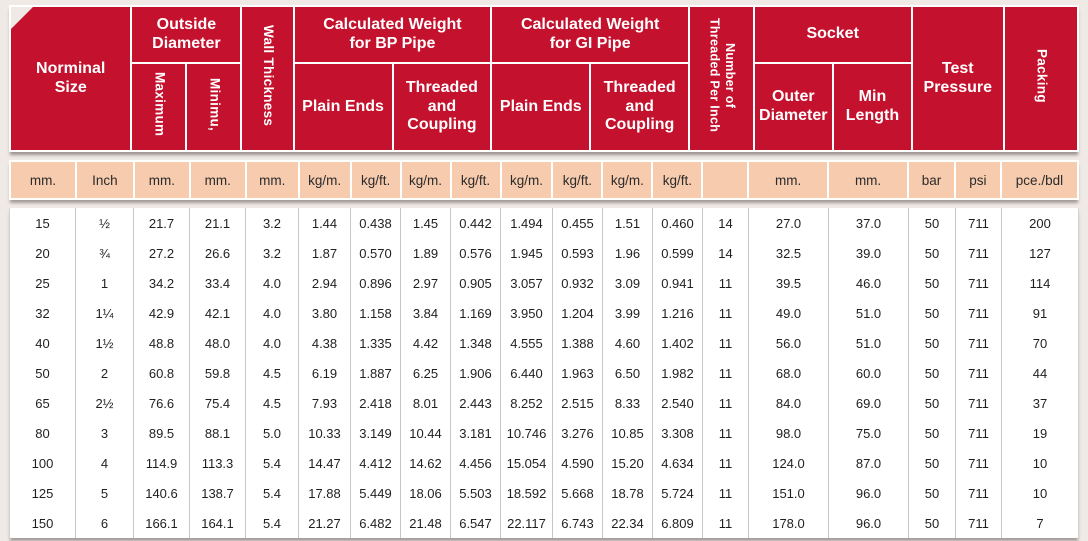 The image size is (1088, 541). I want to click on data-cell: 7.93, so click(324, 403).